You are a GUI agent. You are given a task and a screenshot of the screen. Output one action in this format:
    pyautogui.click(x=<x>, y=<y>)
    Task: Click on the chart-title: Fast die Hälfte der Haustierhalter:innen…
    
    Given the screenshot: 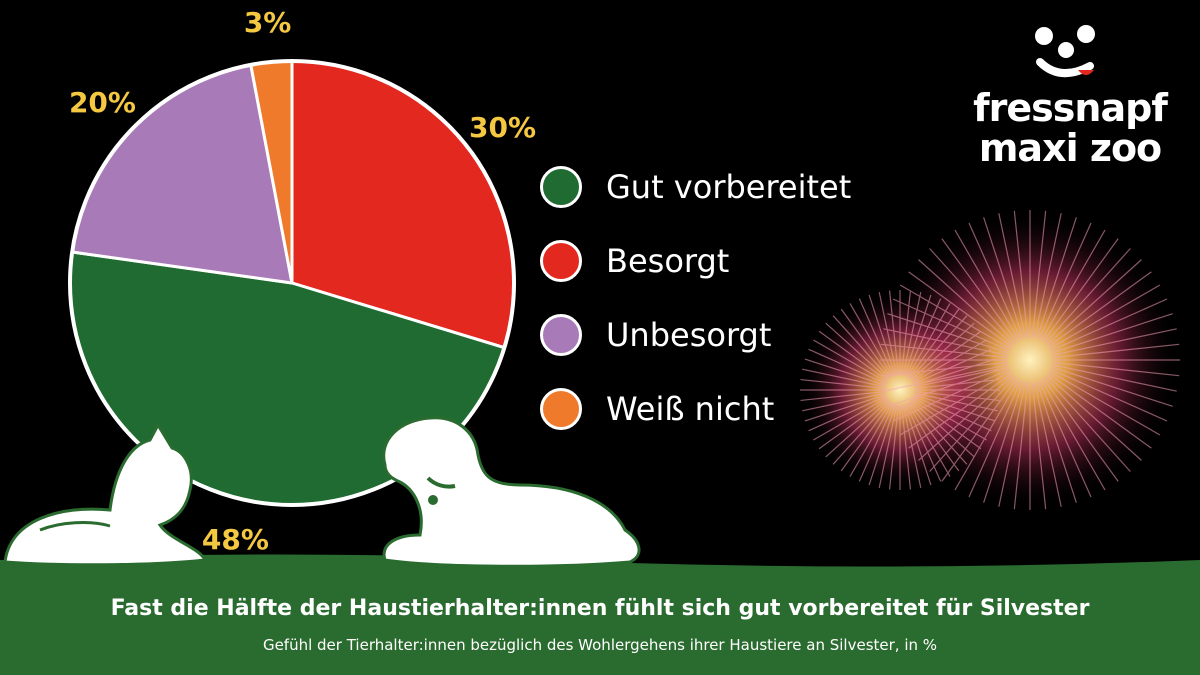 What is the action you would take?
    pyautogui.click(x=600, y=608)
    